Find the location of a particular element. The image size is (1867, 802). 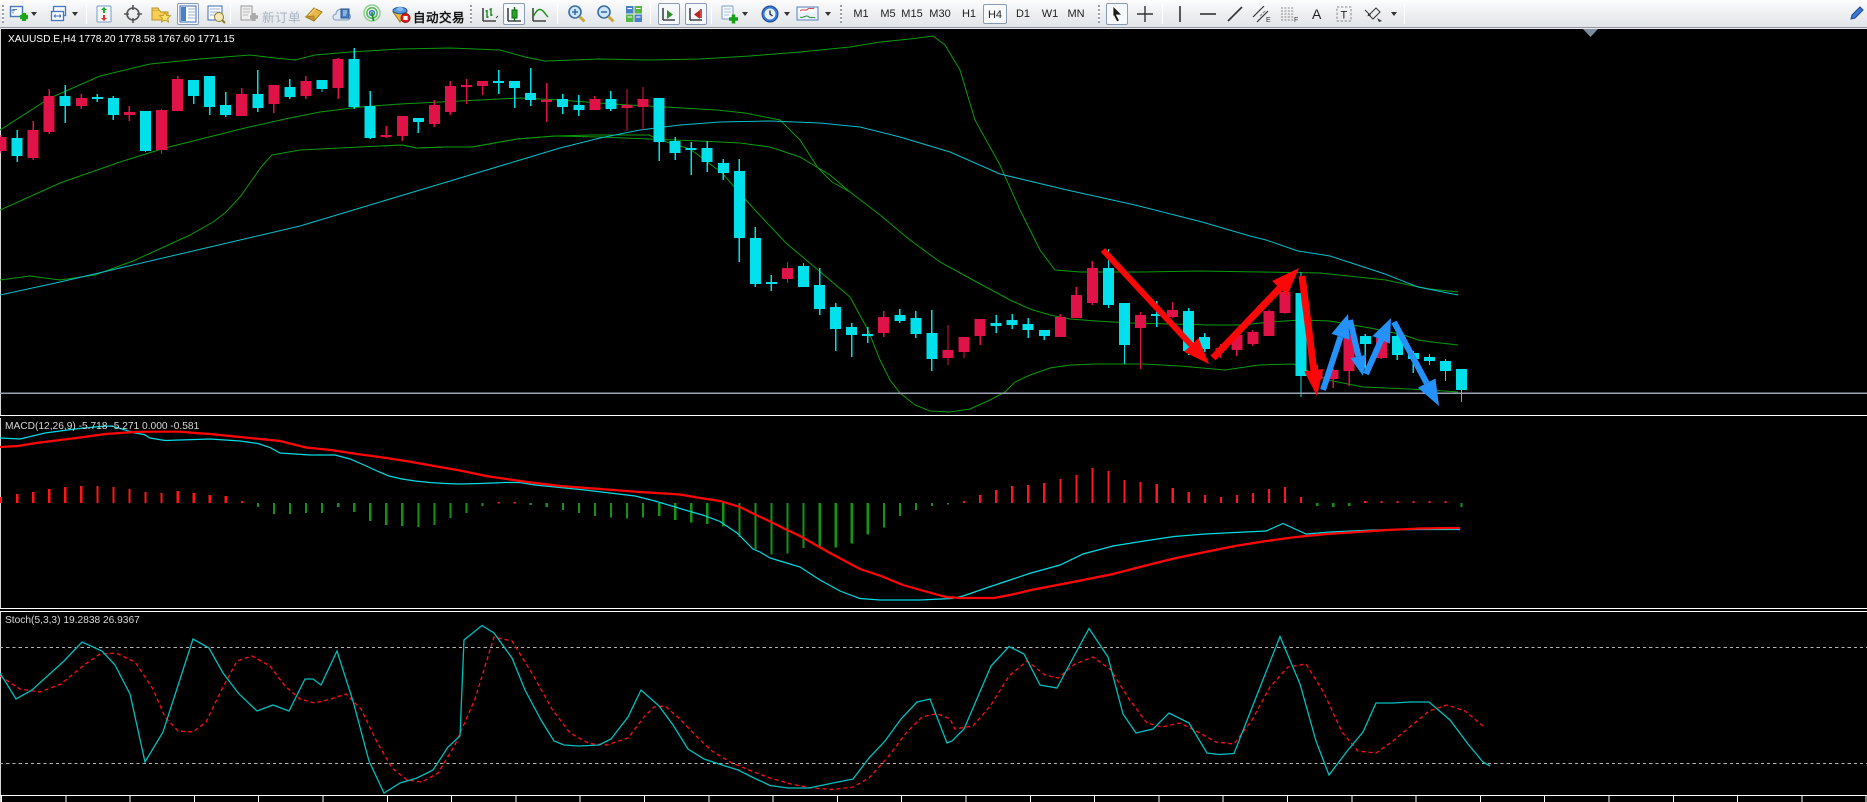

svg-text: E is located at coordinates (1268, 20).